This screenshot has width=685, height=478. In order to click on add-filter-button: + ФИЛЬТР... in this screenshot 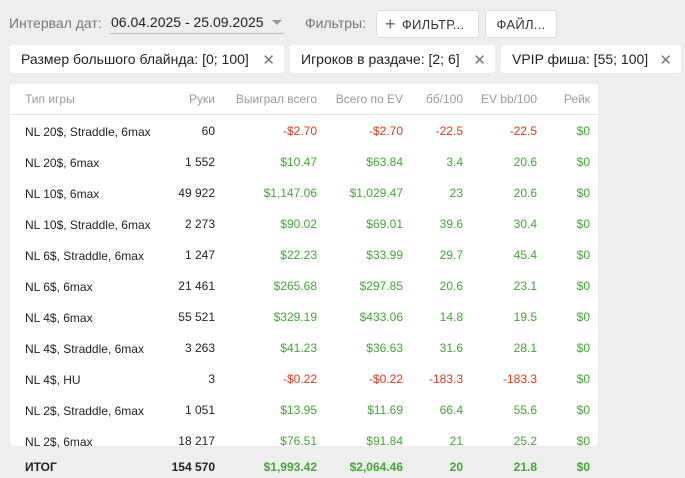, I will do `click(427, 24)`.